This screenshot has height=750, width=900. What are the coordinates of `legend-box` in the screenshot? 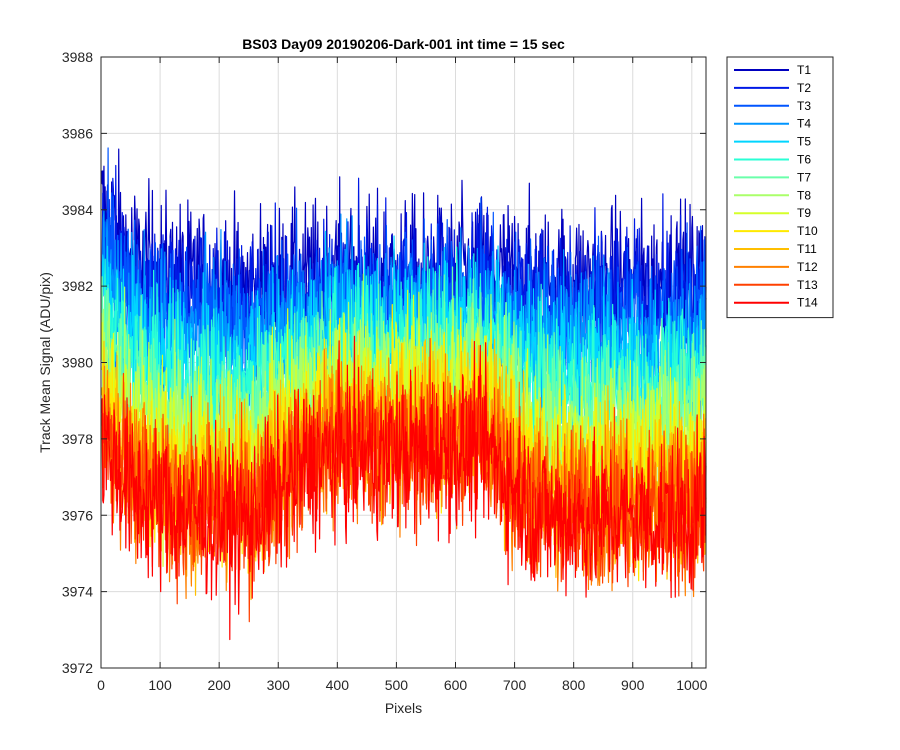 It's located at (780, 187).